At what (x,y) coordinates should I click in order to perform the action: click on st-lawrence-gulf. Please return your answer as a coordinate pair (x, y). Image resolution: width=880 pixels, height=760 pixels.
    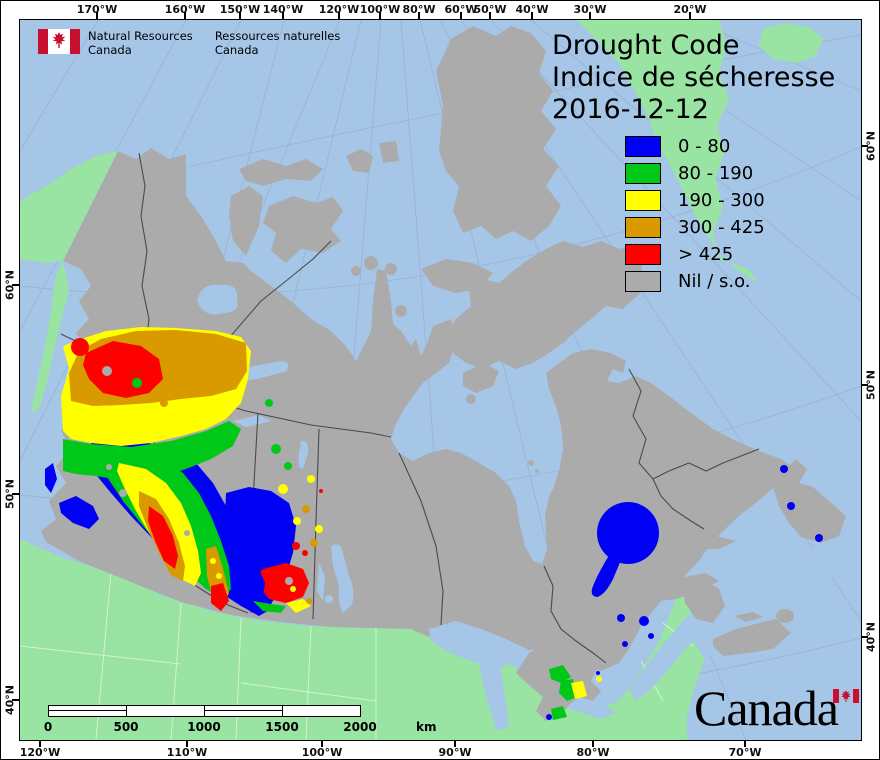
    Looking at the image, I should click on (741, 624).